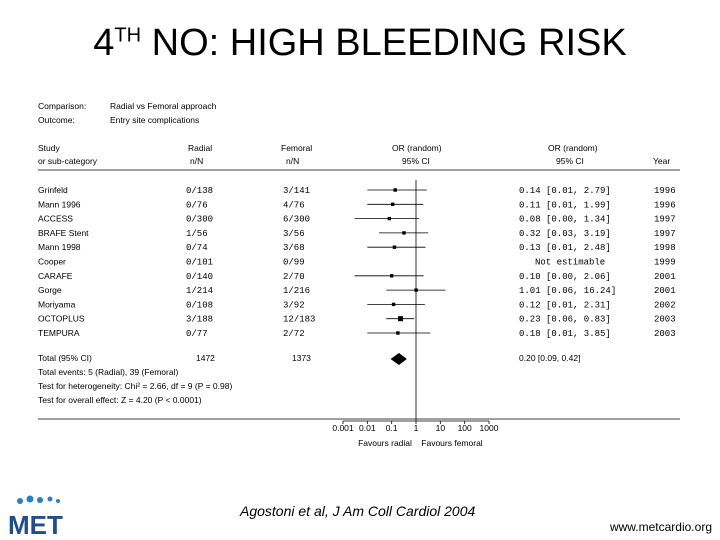 The width and height of the screenshot is (720, 540). Describe the element at coordinates (665, 248) in the screenshot. I see `study-year: 1998` at that location.